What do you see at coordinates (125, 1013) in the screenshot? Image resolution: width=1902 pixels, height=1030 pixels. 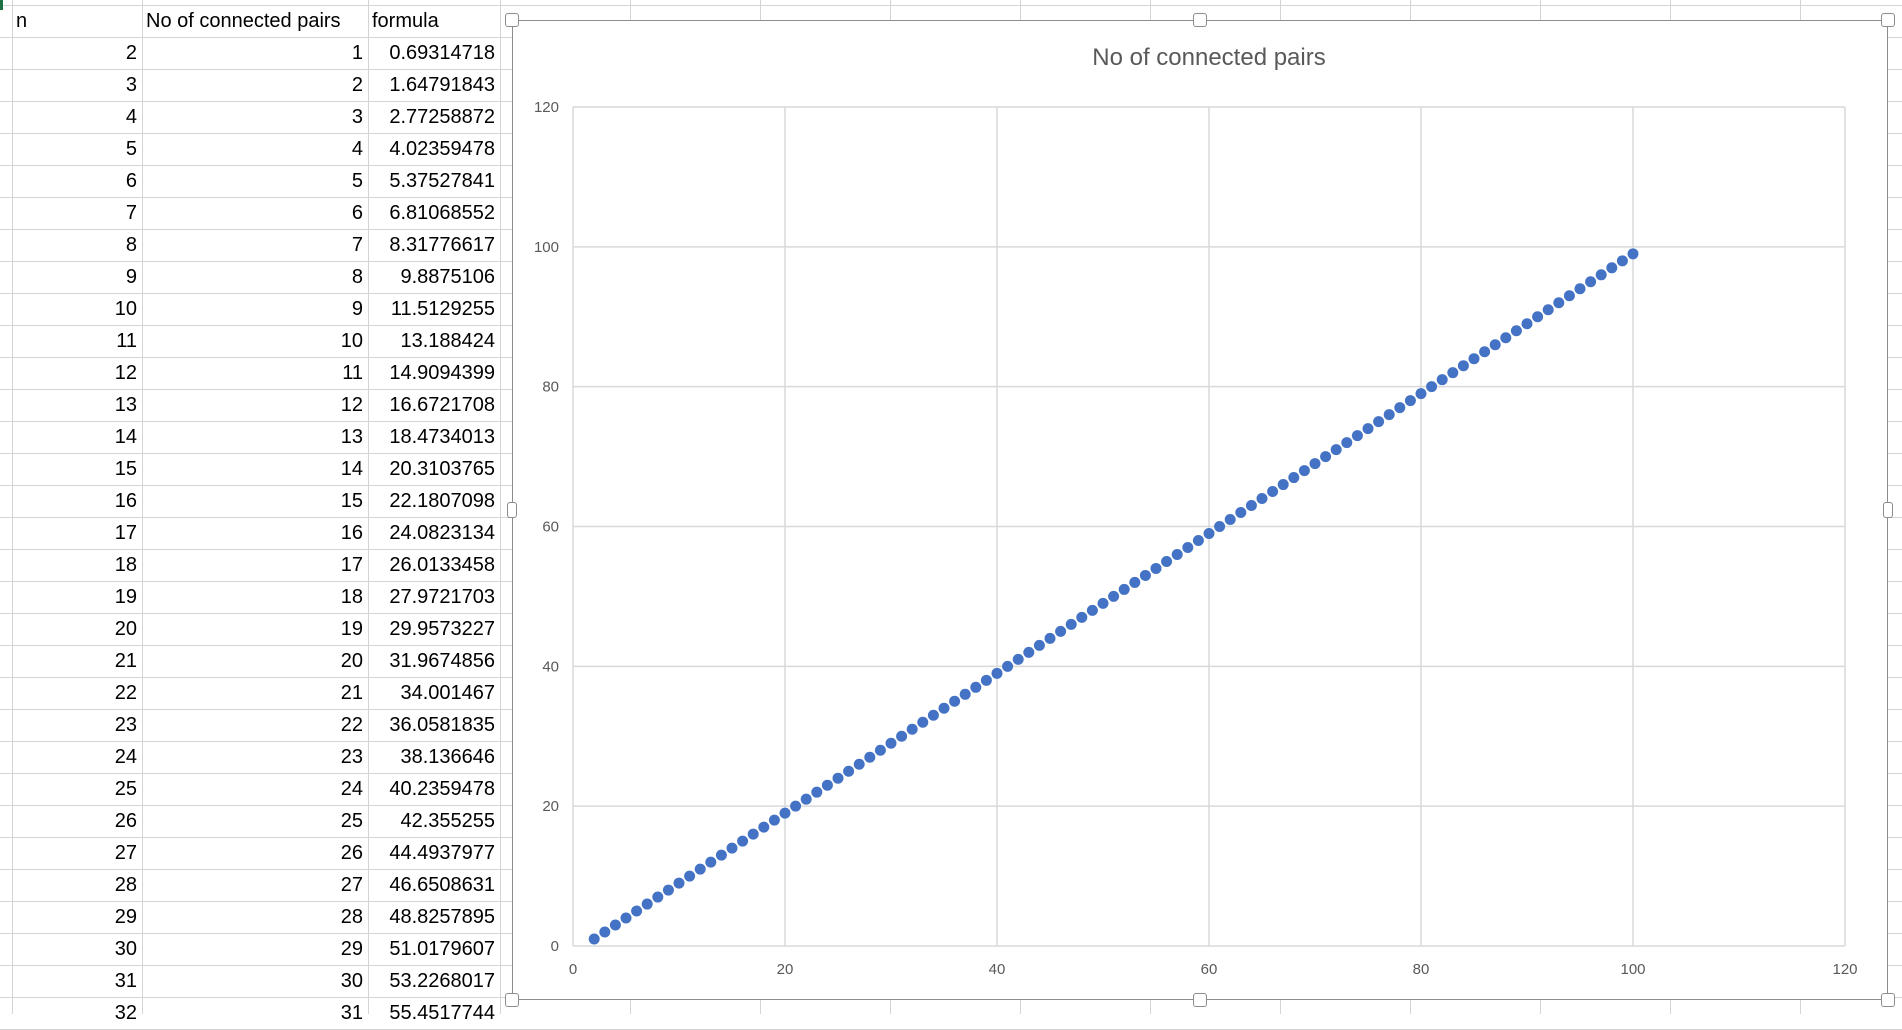 I see `table-cell: 32` at bounding box center [125, 1013].